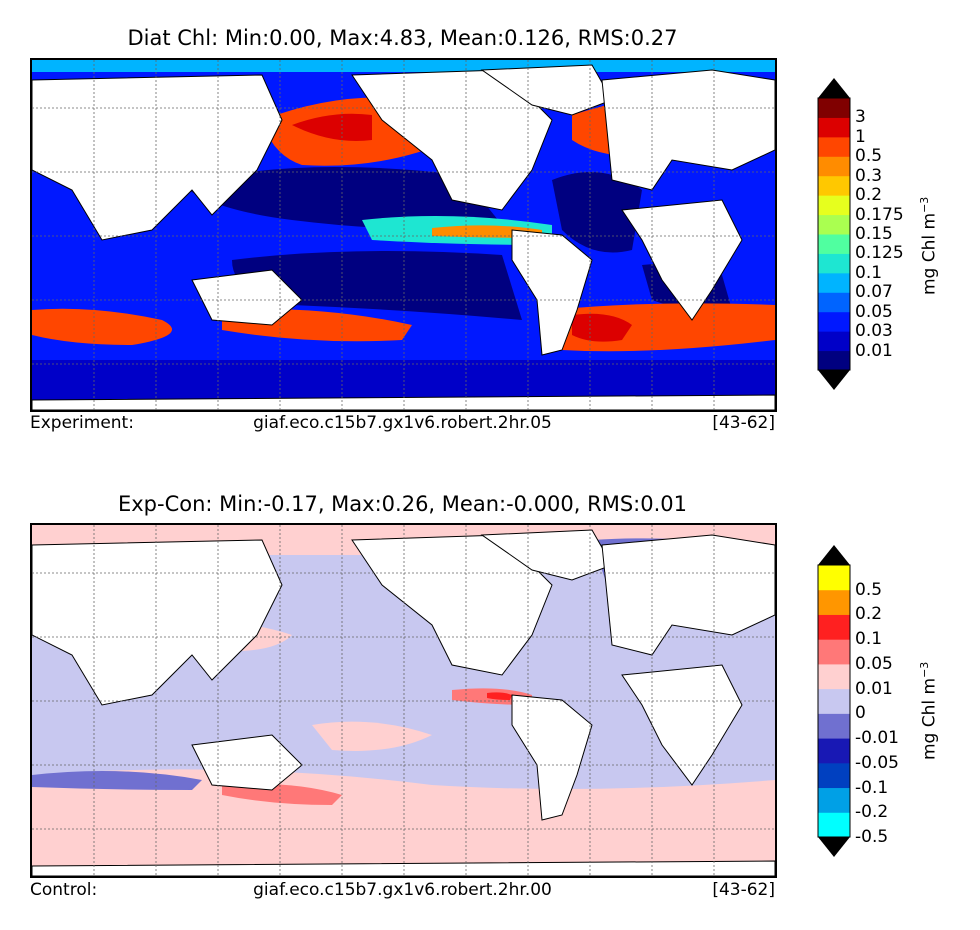  I want to click on colorbar-tick-label: 1, so click(860, 136).